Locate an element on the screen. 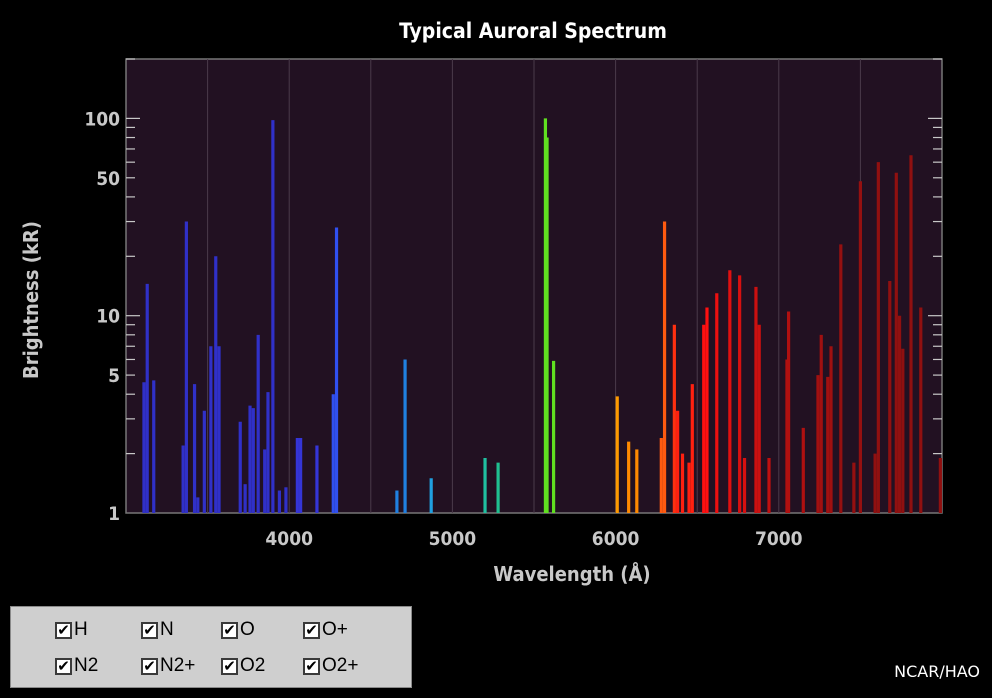 This screenshot has height=698, width=992. y-tick-label: 1 is located at coordinates (114, 514).